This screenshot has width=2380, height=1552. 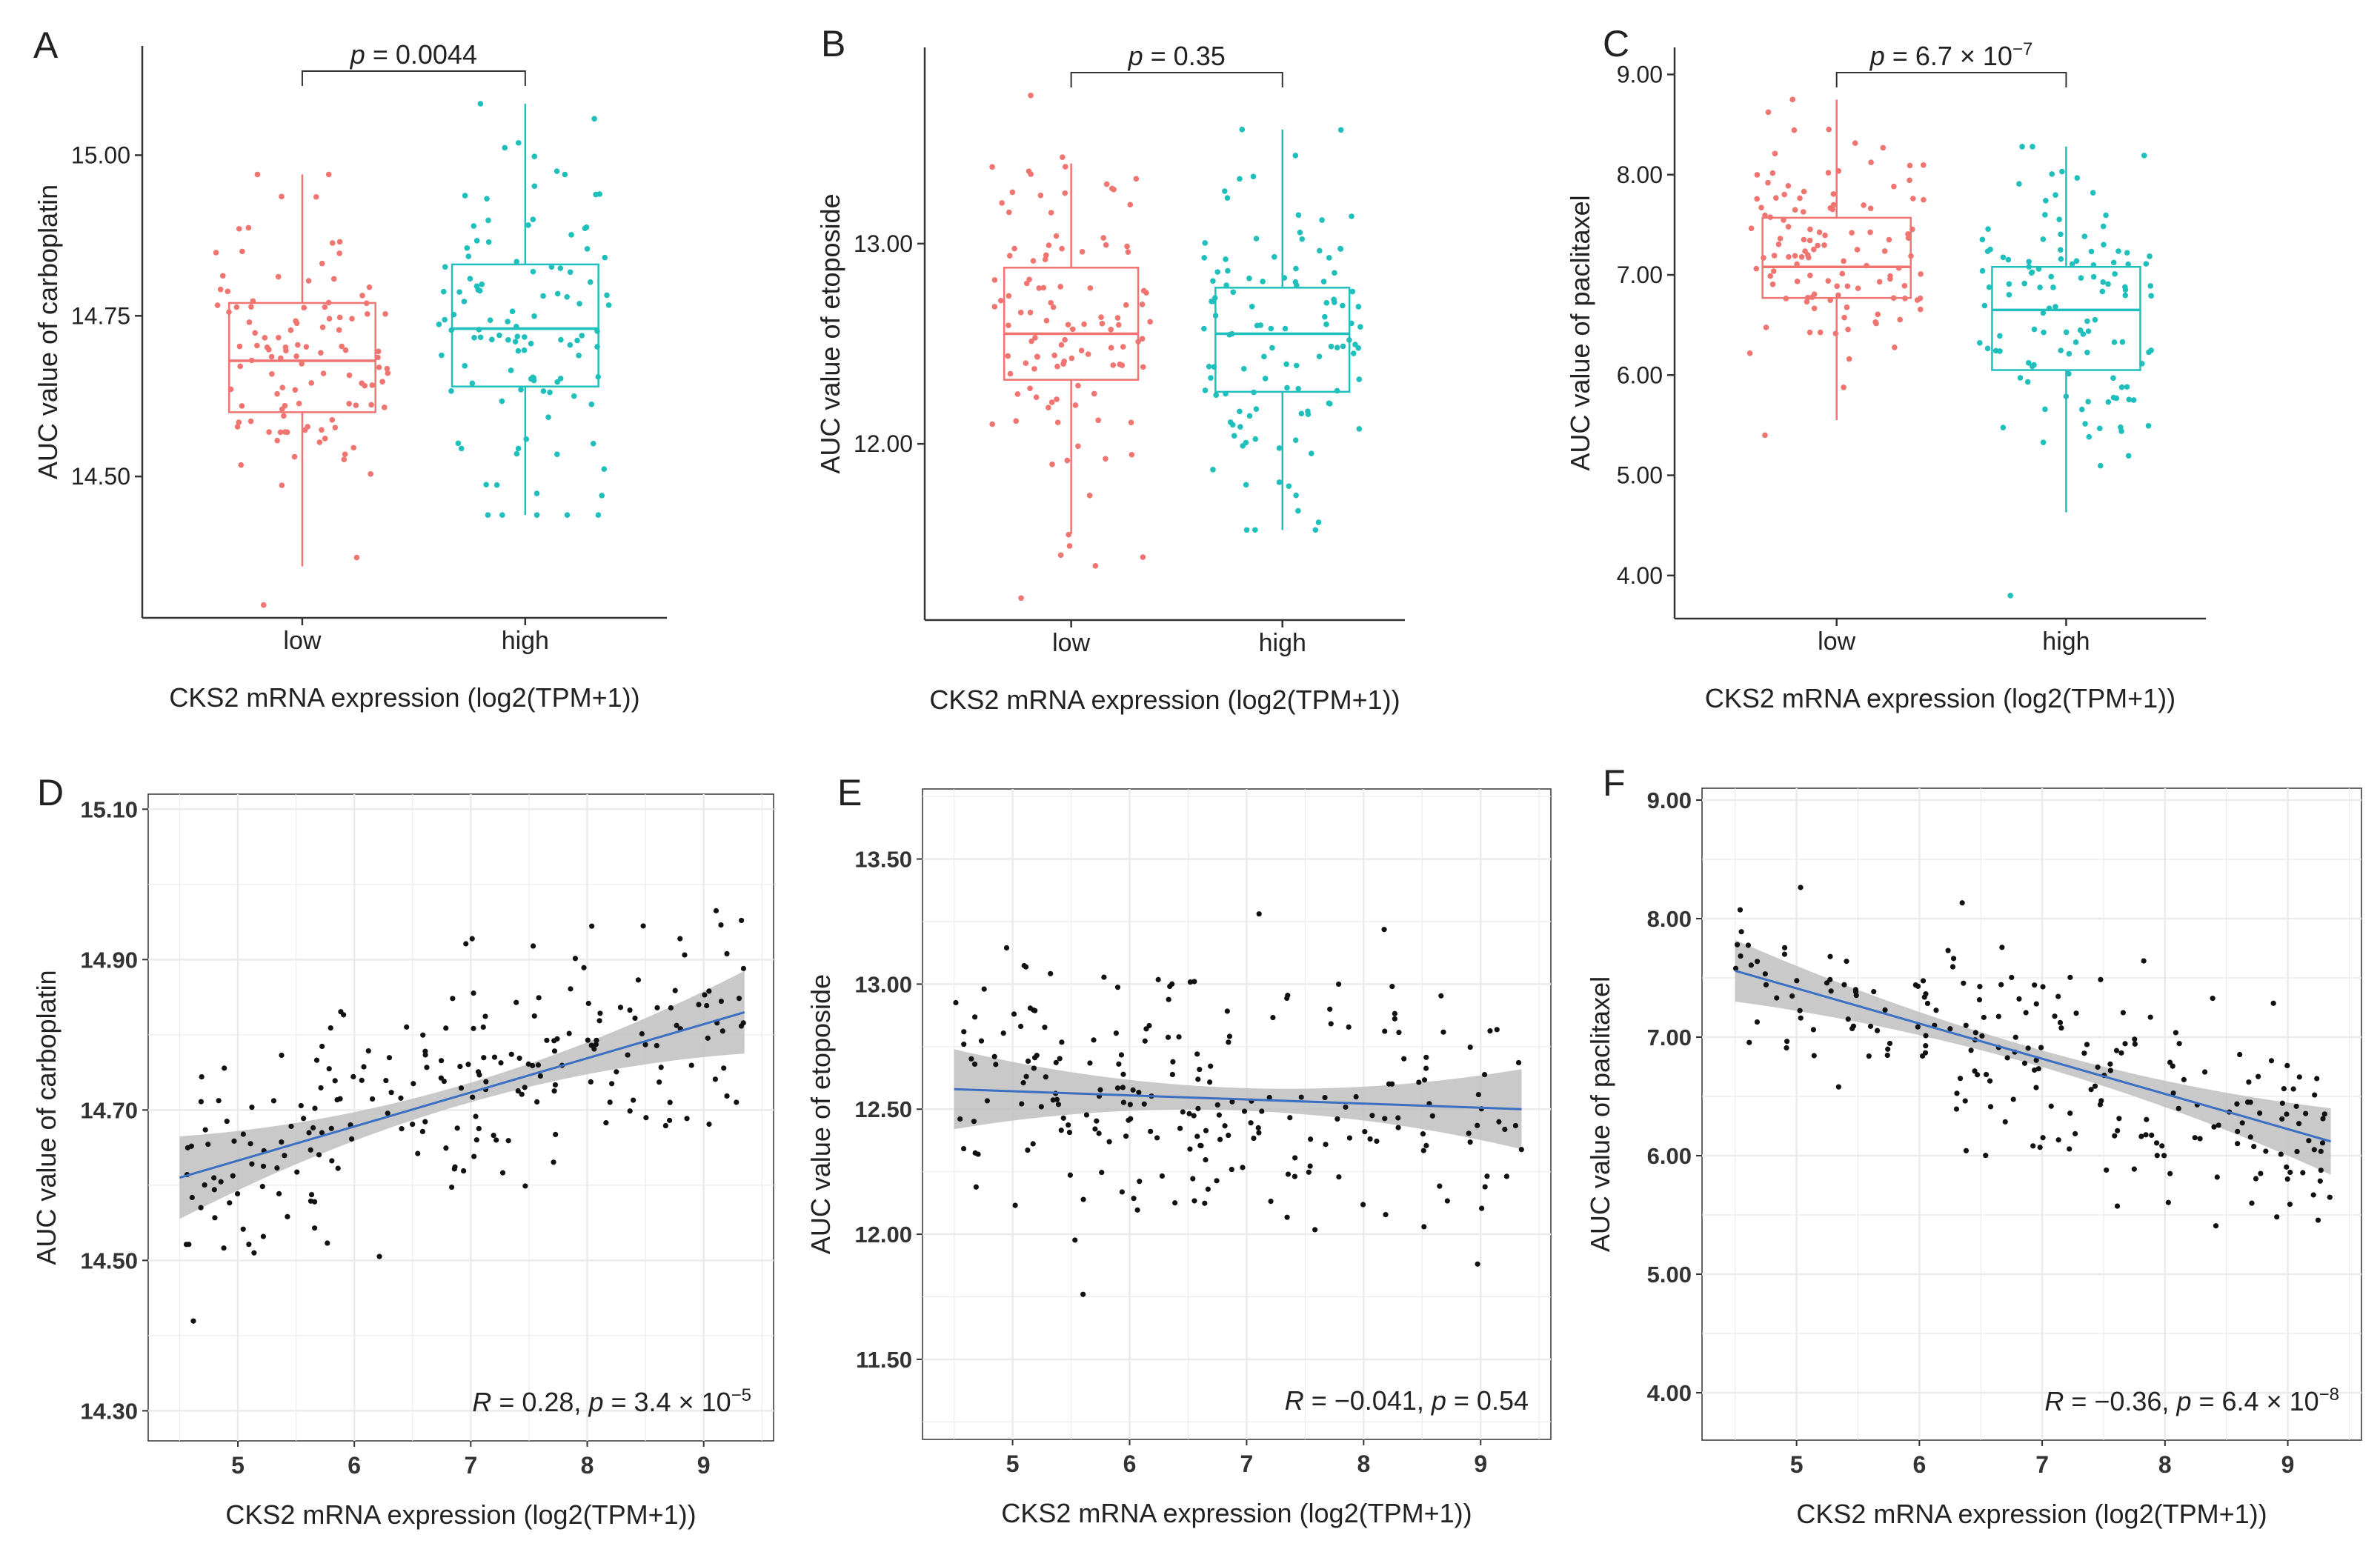 I want to click on significance-bracket, so click(x=1176, y=80).